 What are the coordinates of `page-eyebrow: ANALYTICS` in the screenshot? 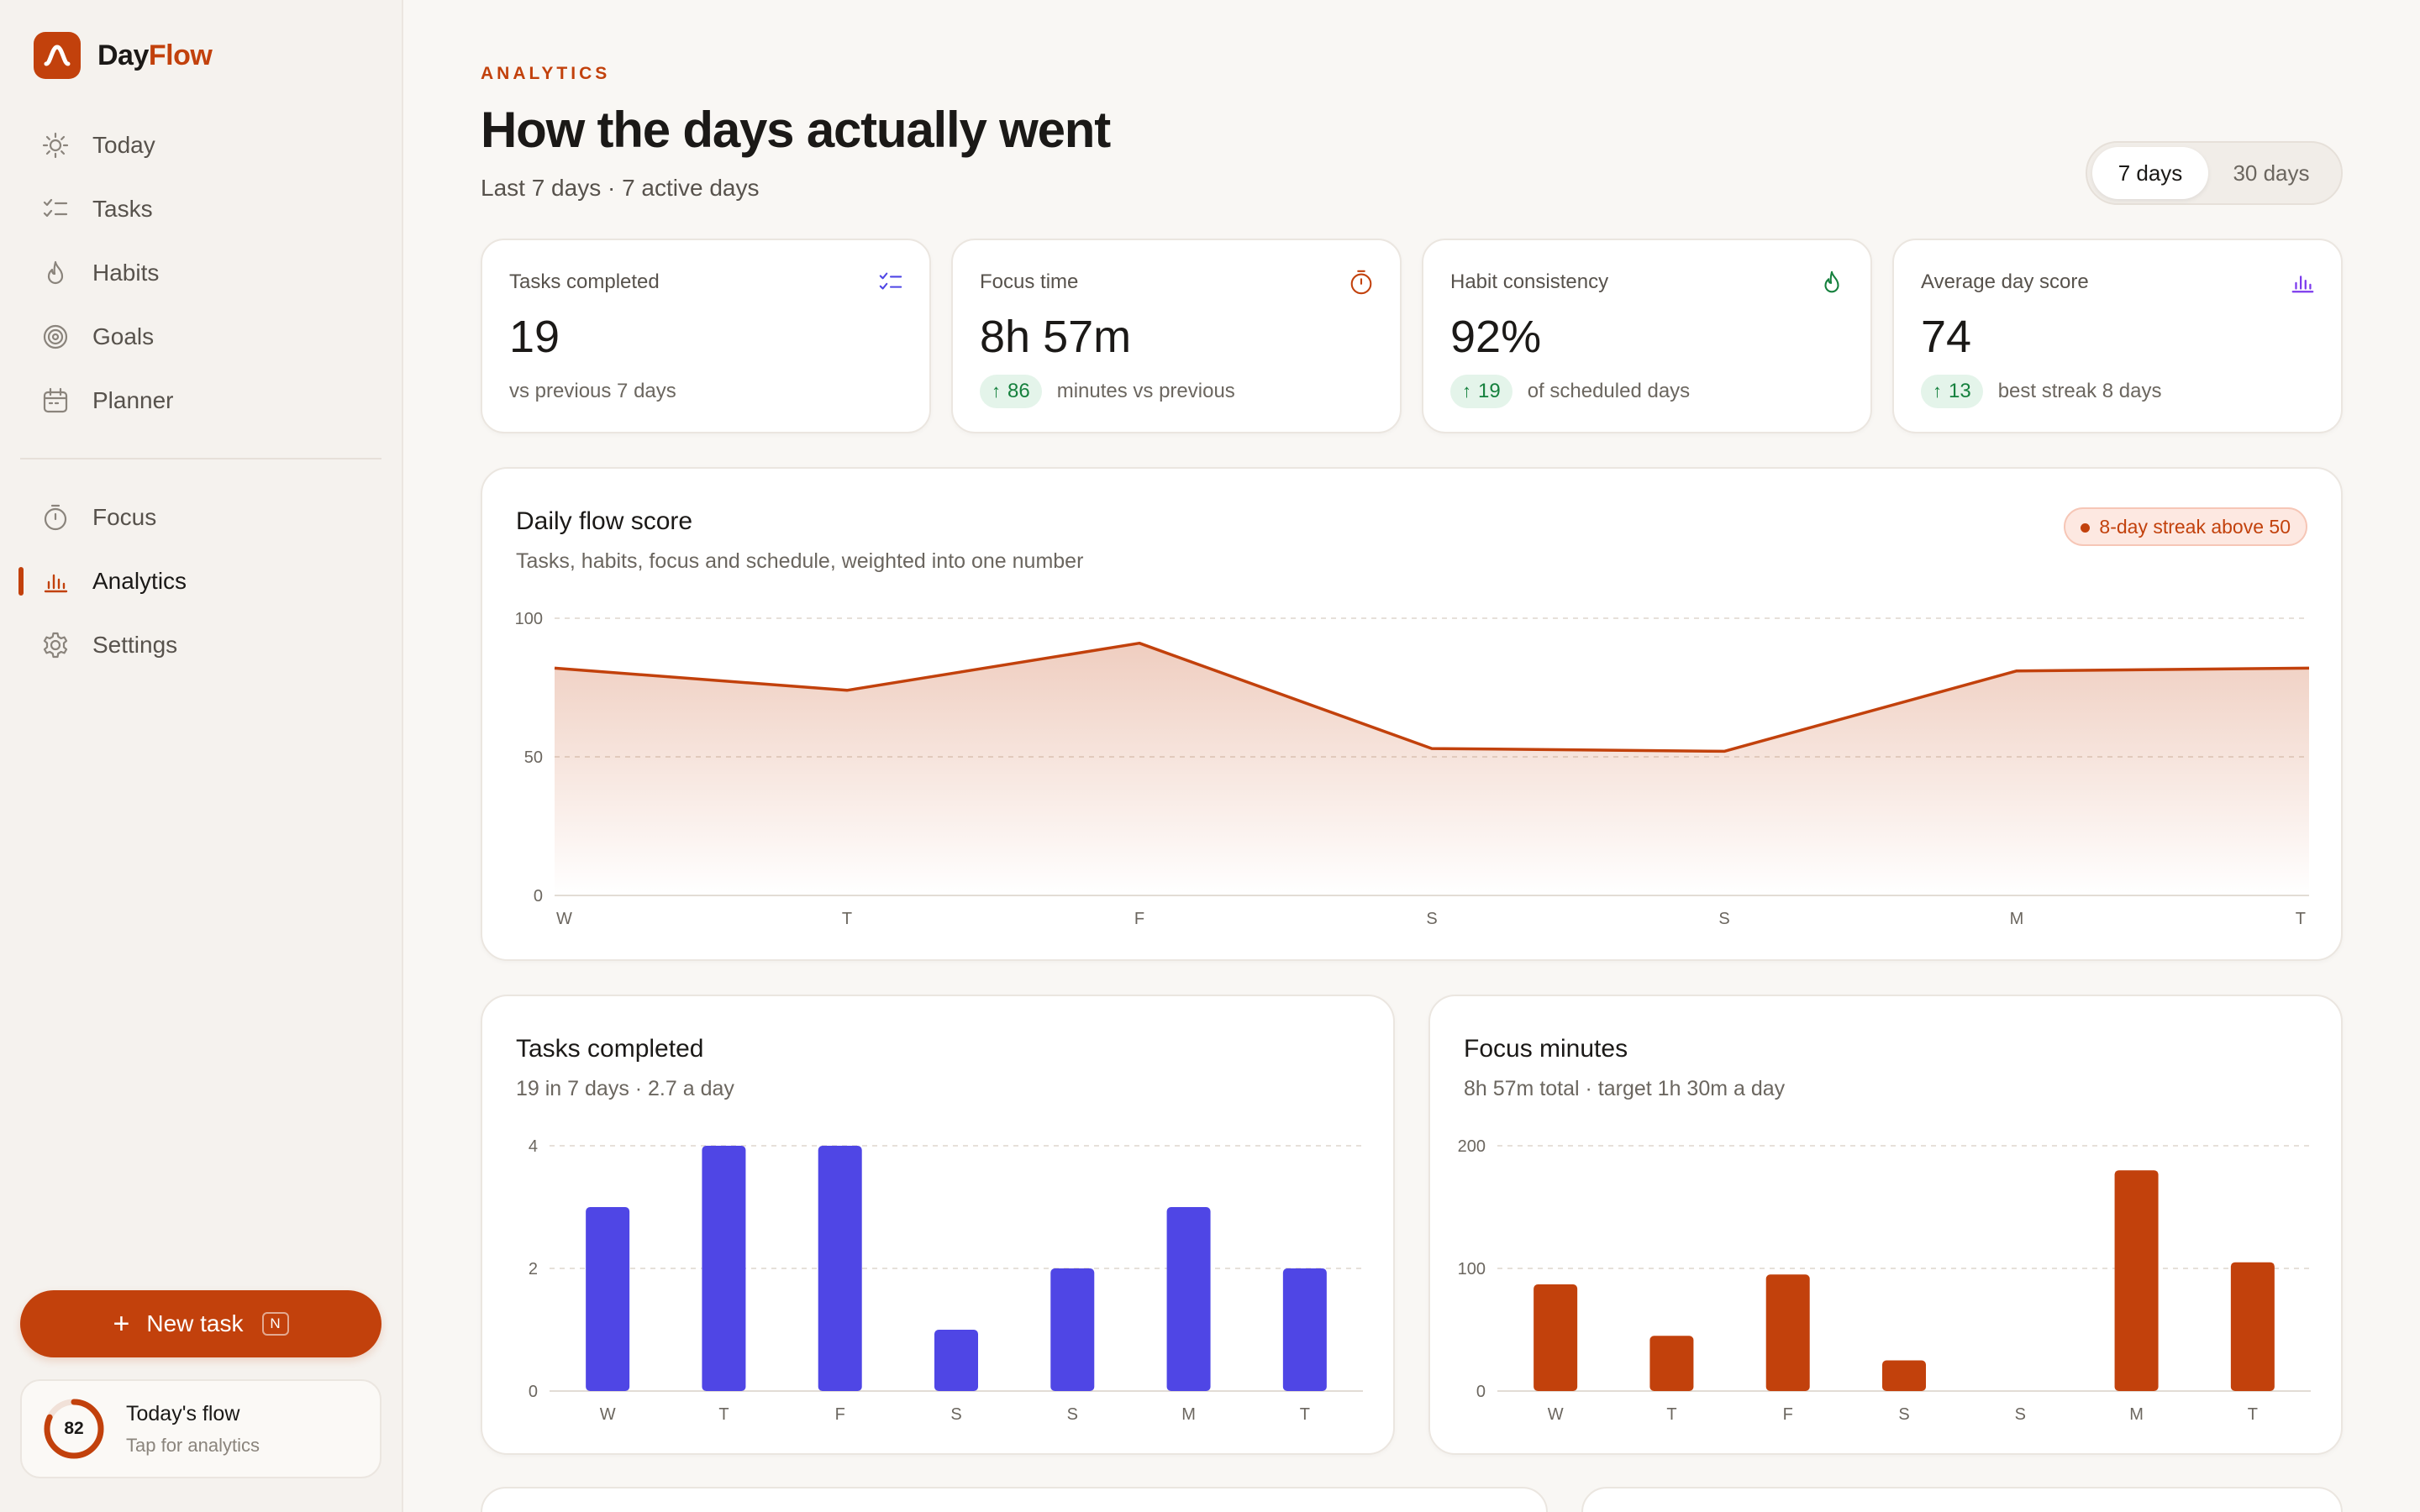 It's located at (546, 73).